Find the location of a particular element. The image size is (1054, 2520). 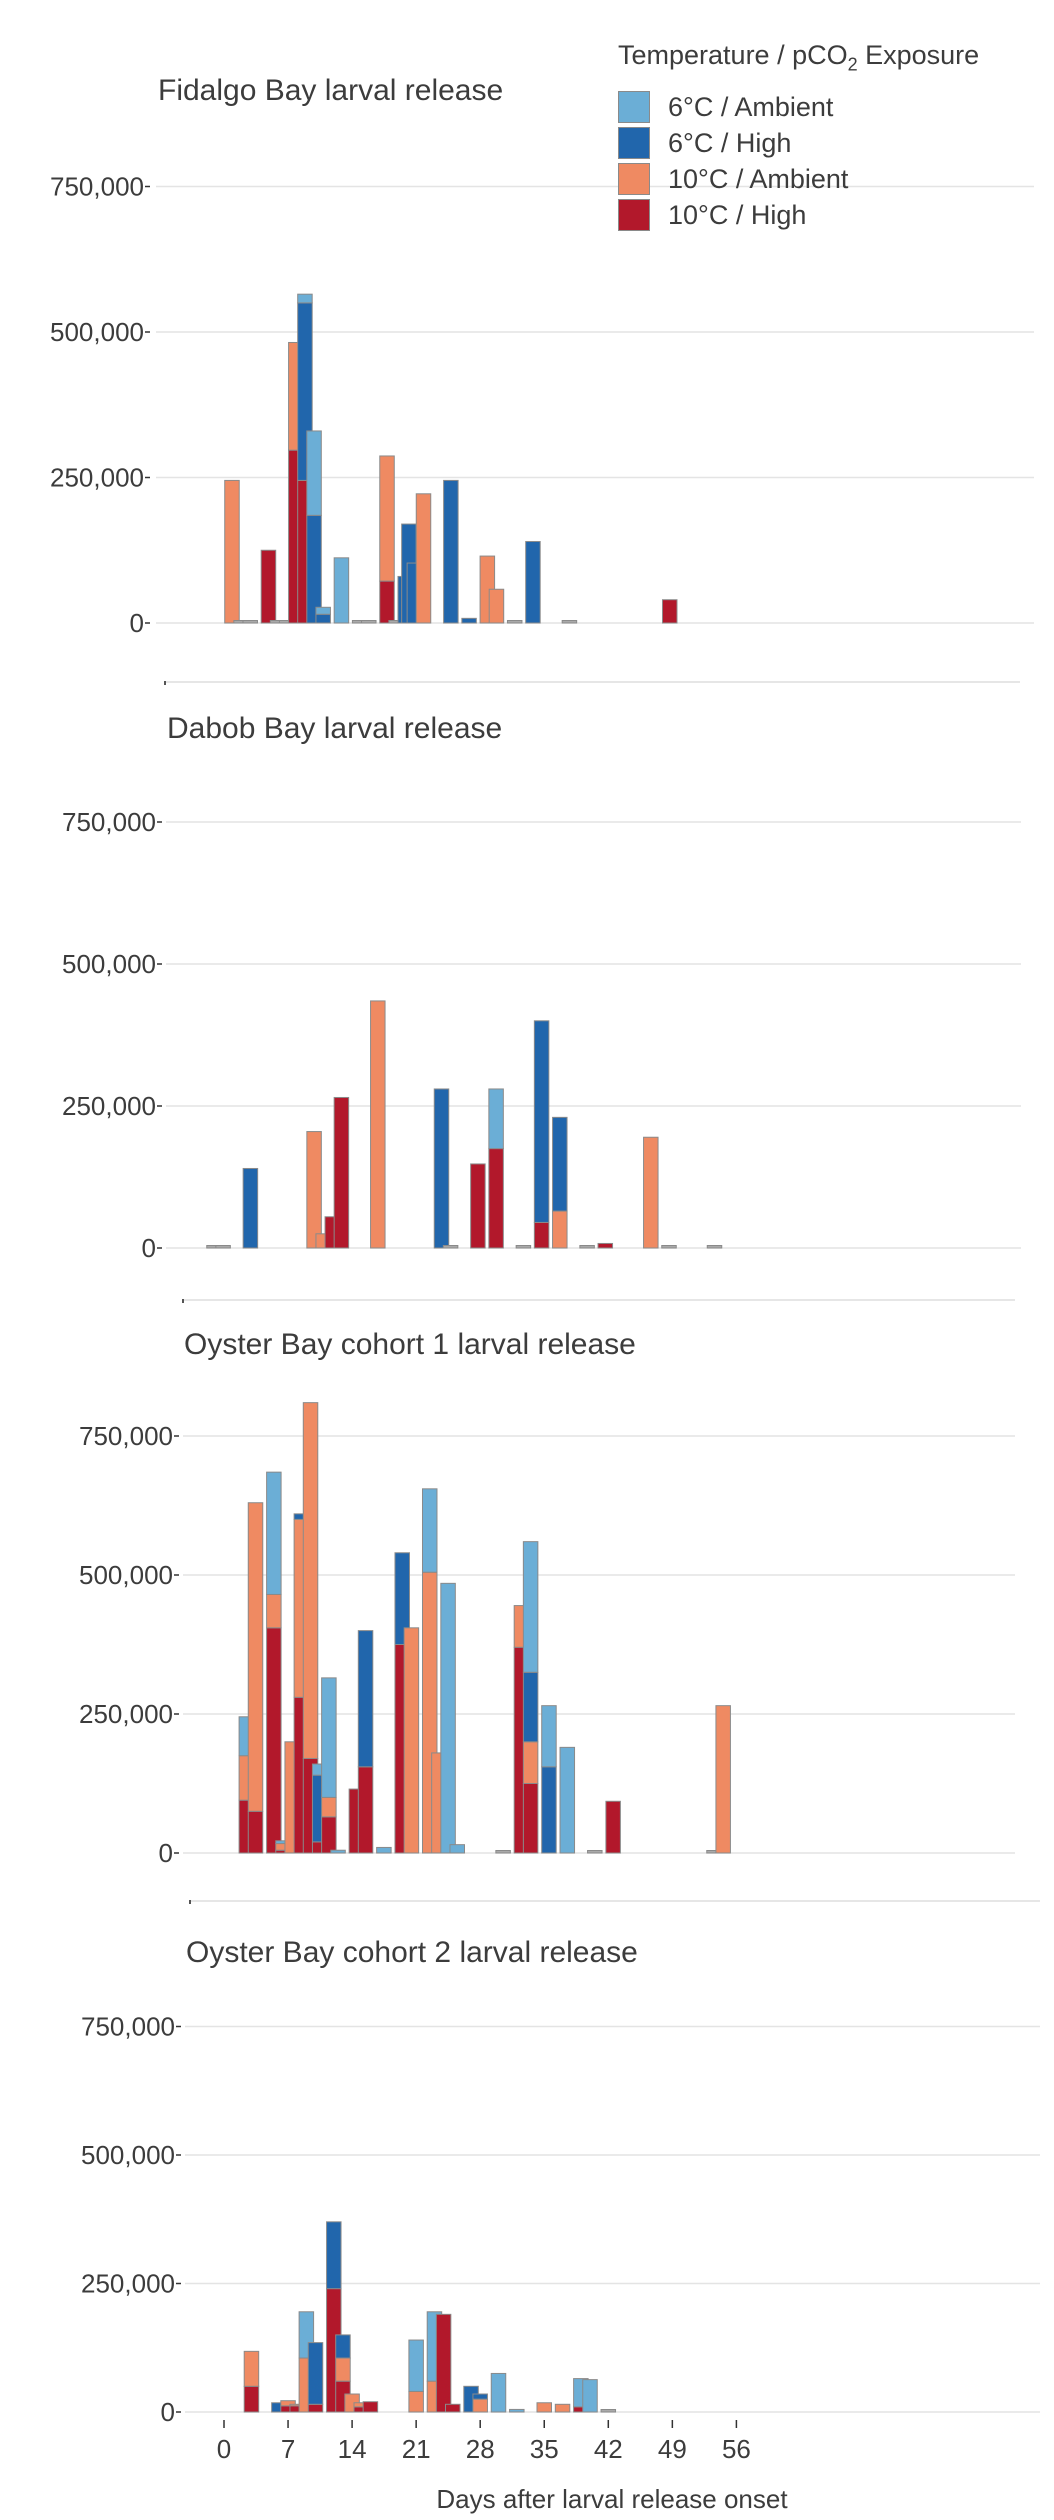

legend-label-6c-high: 6°C / High is located at coordinates (730, 142).